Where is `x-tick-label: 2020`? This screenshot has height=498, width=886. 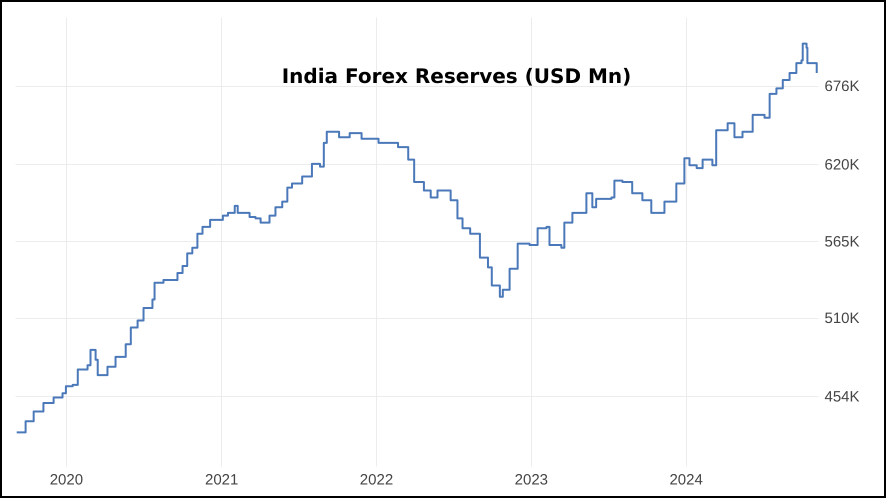
x-tick-label: 2020 is located at coordinates (67, 480).